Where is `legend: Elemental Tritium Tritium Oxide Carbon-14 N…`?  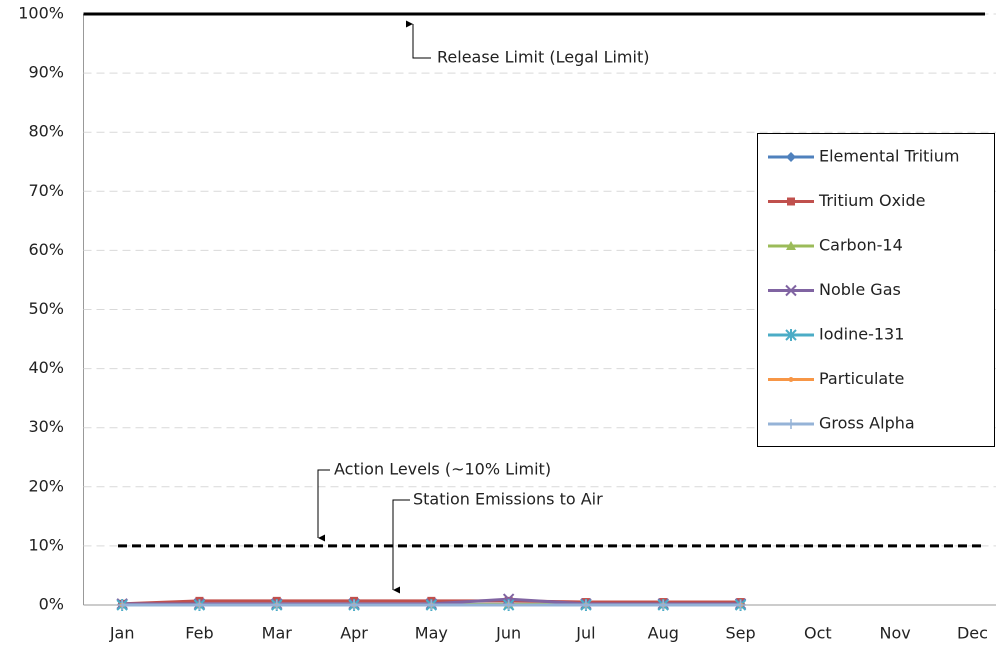
legend: Elemental Tritium Tritium Oxide Carbon-14 N… is located at coordinates (876, 290).